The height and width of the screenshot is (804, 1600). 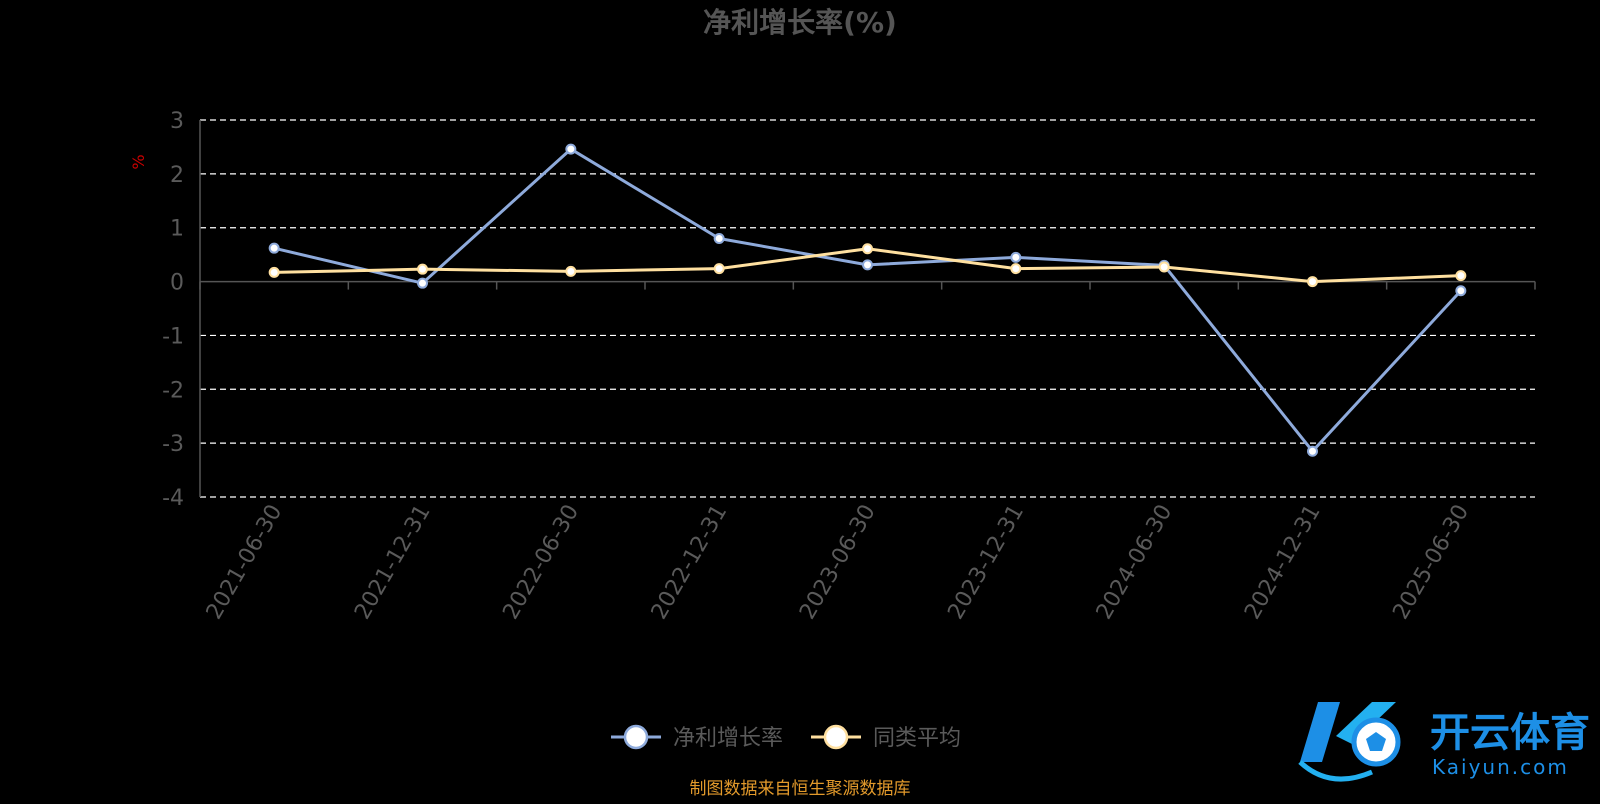 What do you see at coordinates (786, 737) in the screenshot?
I see `legend: 净利增长率 同类平均` at bounding box center [786, 737].